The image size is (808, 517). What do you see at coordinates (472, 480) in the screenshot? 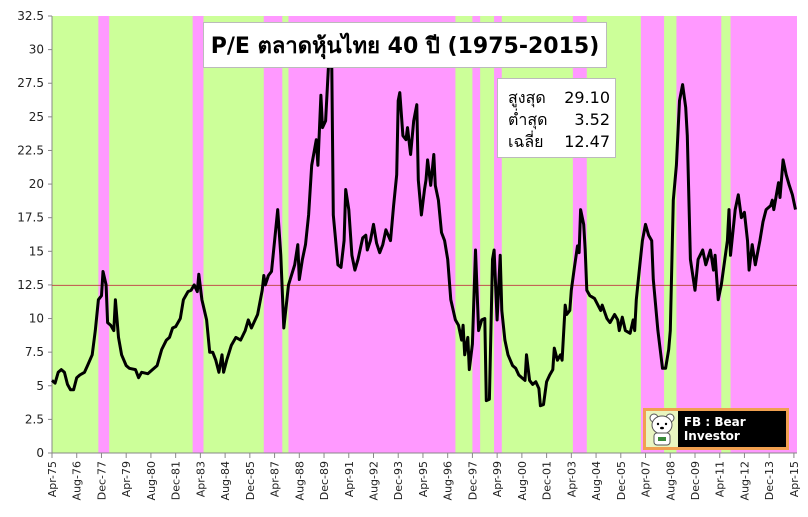
I see `x-tick-label: Dec-97` at bounding box center [472, 480].